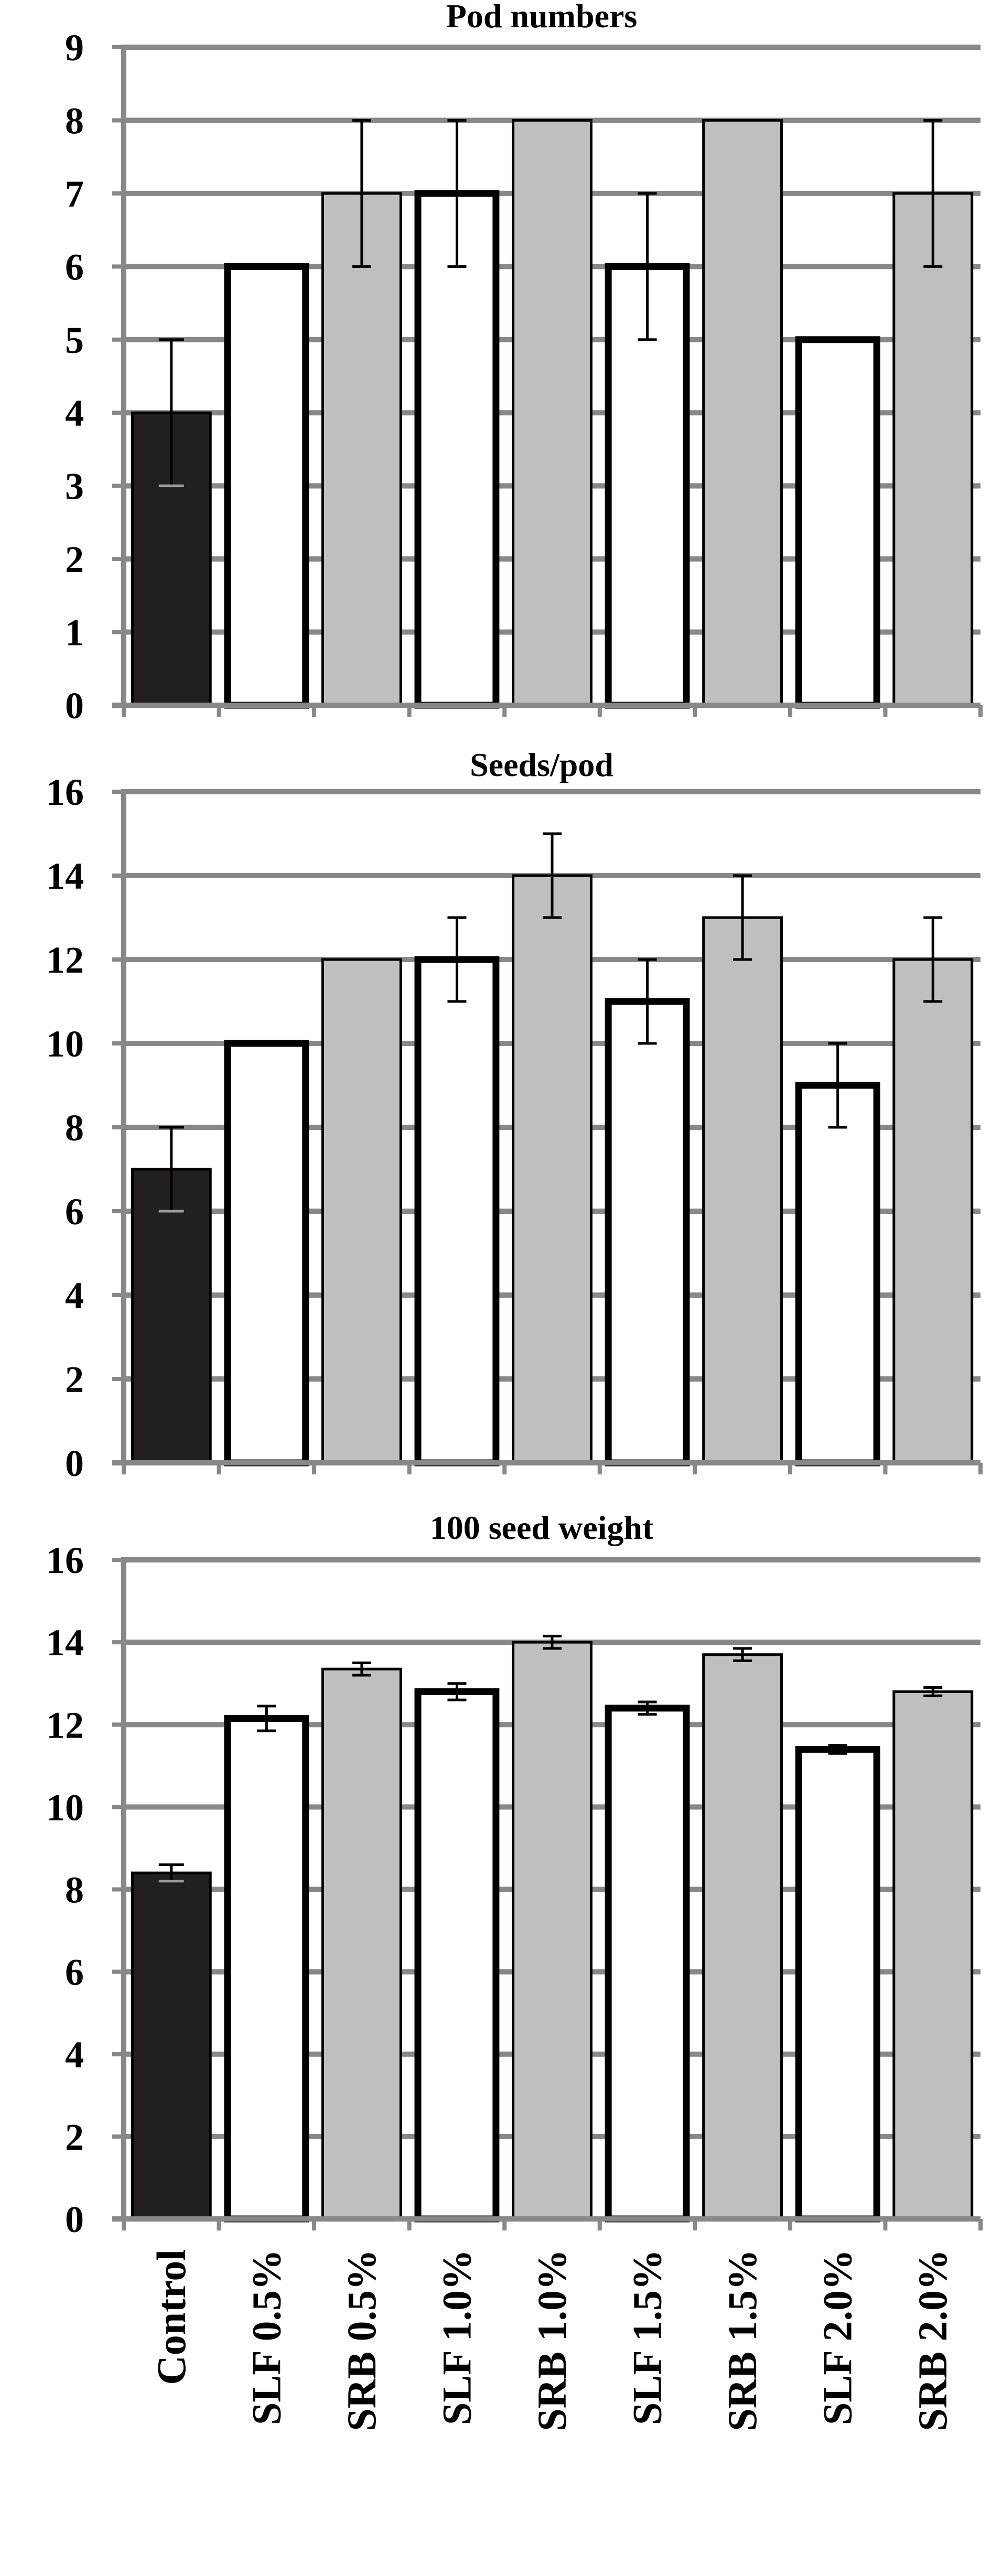 The image size is (991, 2576). Describe the element at coordinates (542, 1527) in the screenshot. I see `panel-title: 100 seed weight` at that location.